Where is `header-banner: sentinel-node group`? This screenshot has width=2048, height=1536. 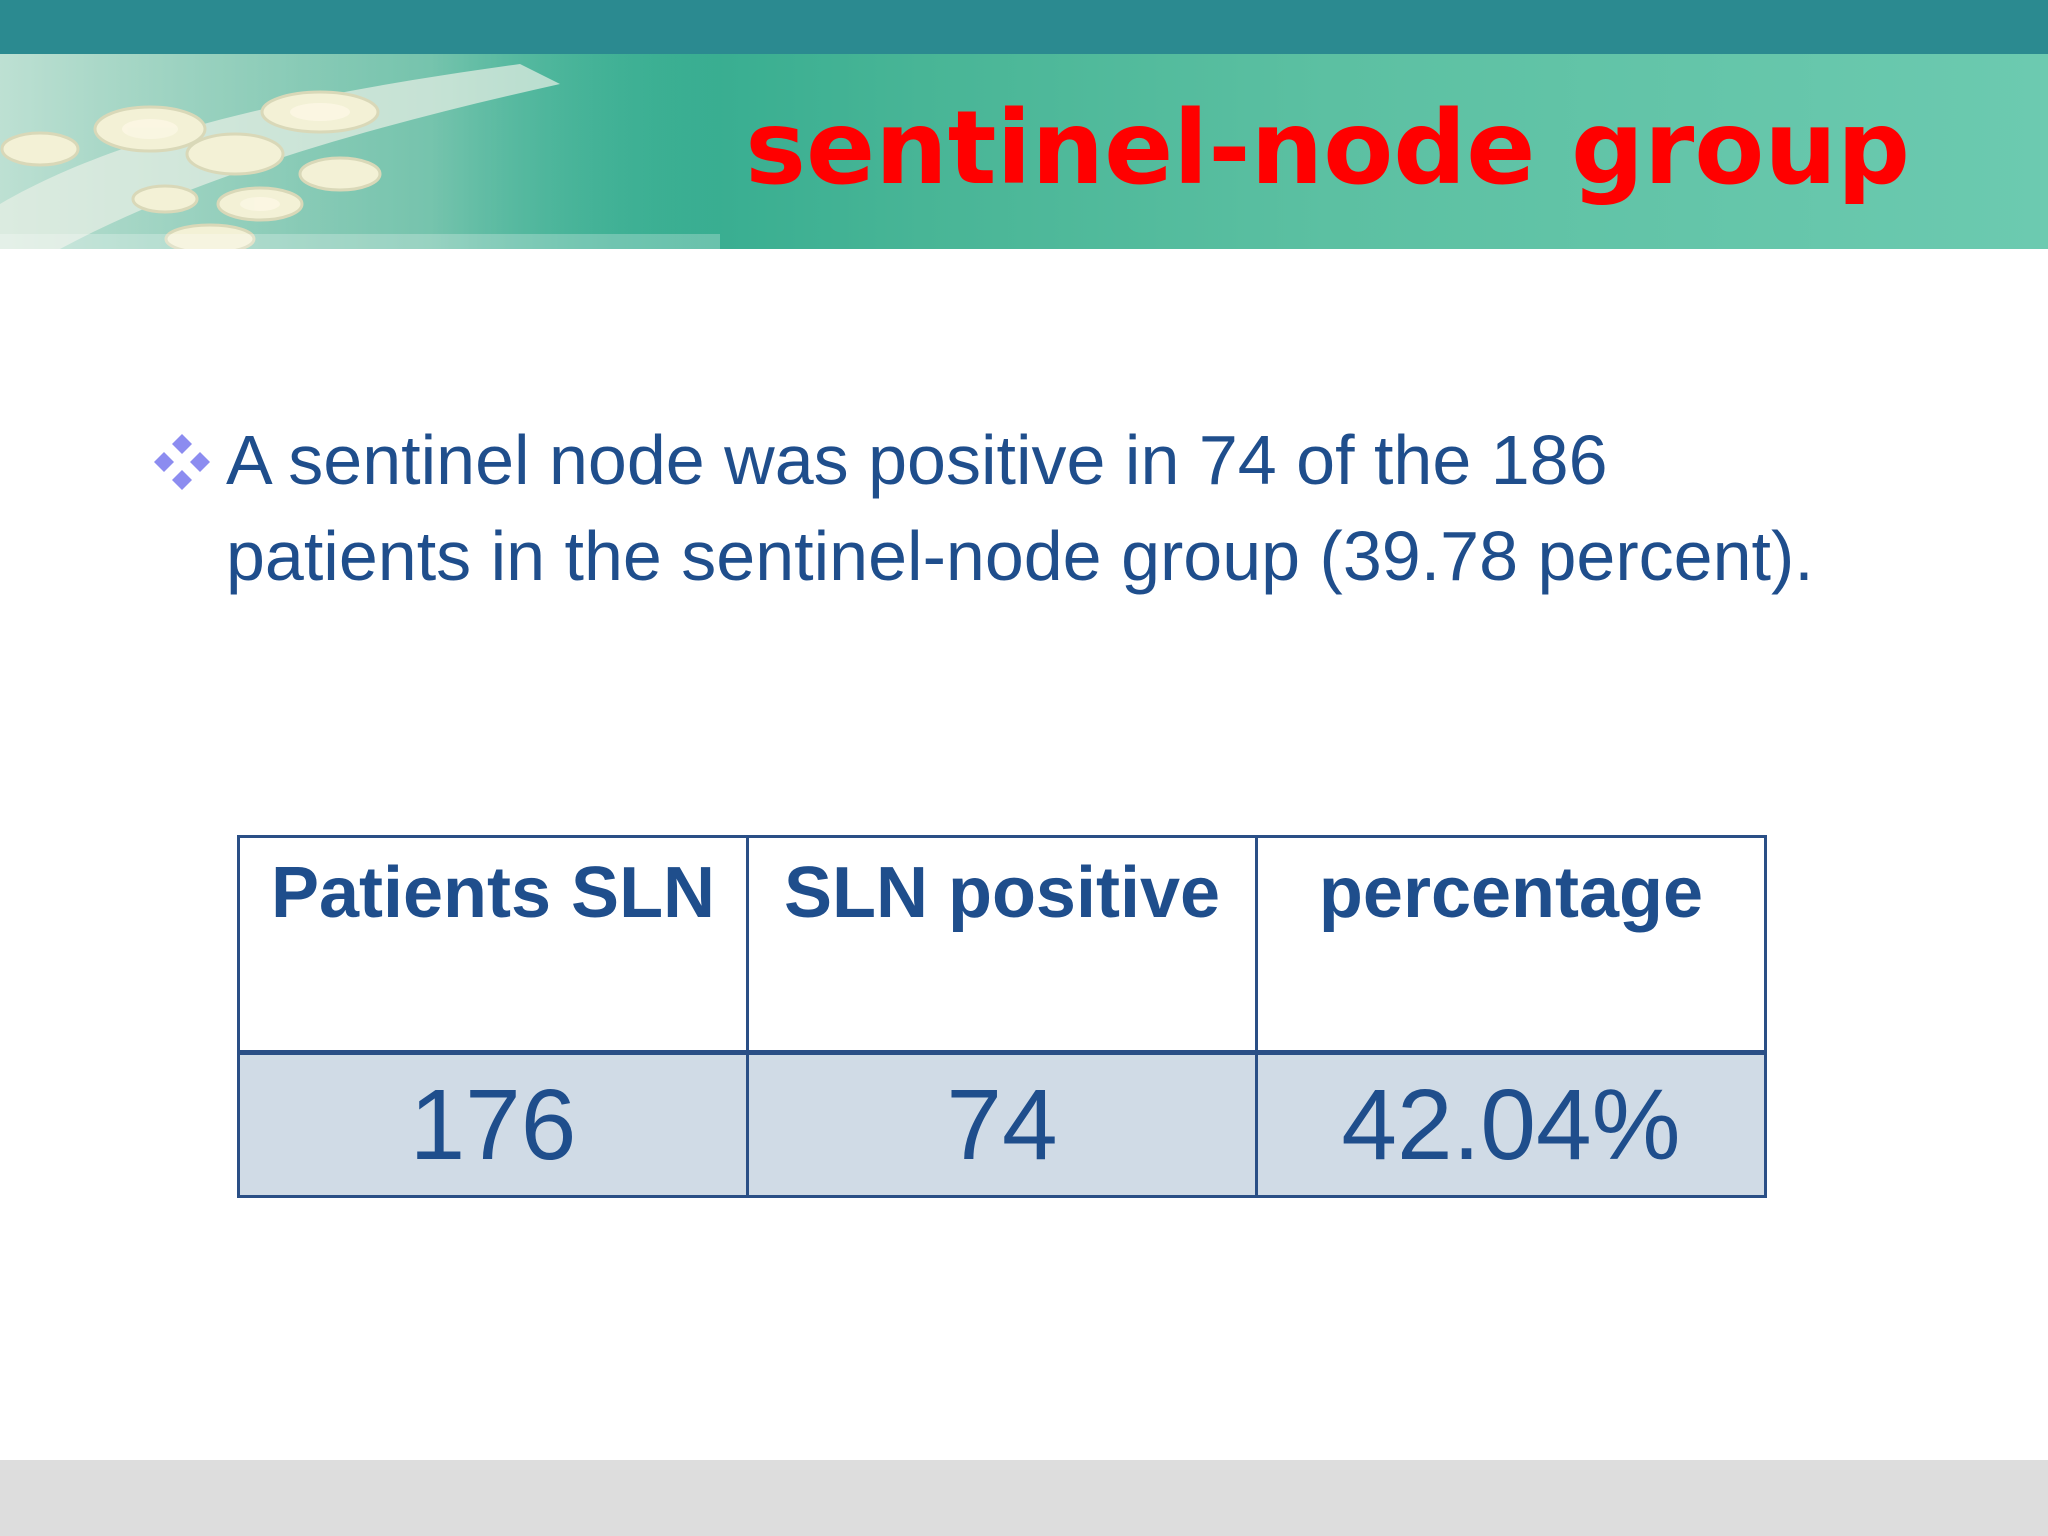 header-banner: sentinel-node group is located at coordinates (1024, 151).